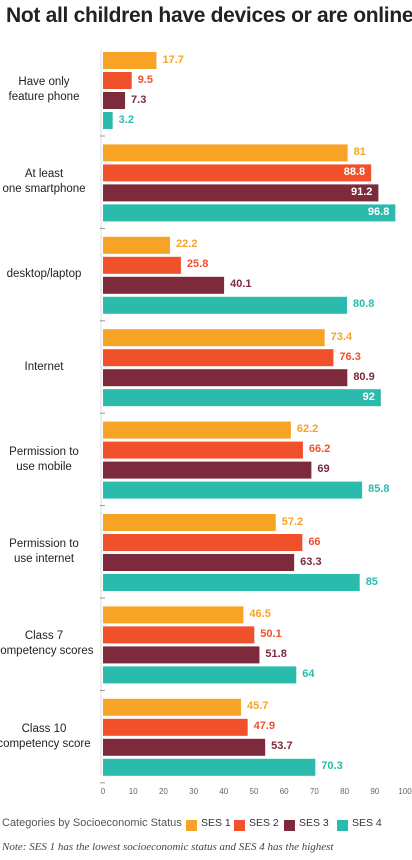 The width and height of the screenshot is (412, 860). I want to click on value-label: 64, so click(308, 673).